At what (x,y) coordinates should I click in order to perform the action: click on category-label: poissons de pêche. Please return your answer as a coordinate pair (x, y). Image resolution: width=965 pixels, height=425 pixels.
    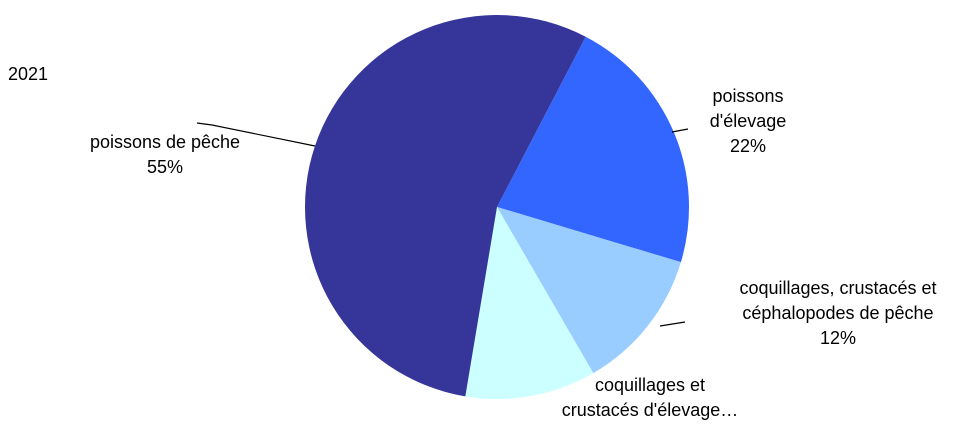
    Looking at the image, I should click on (165, 142).